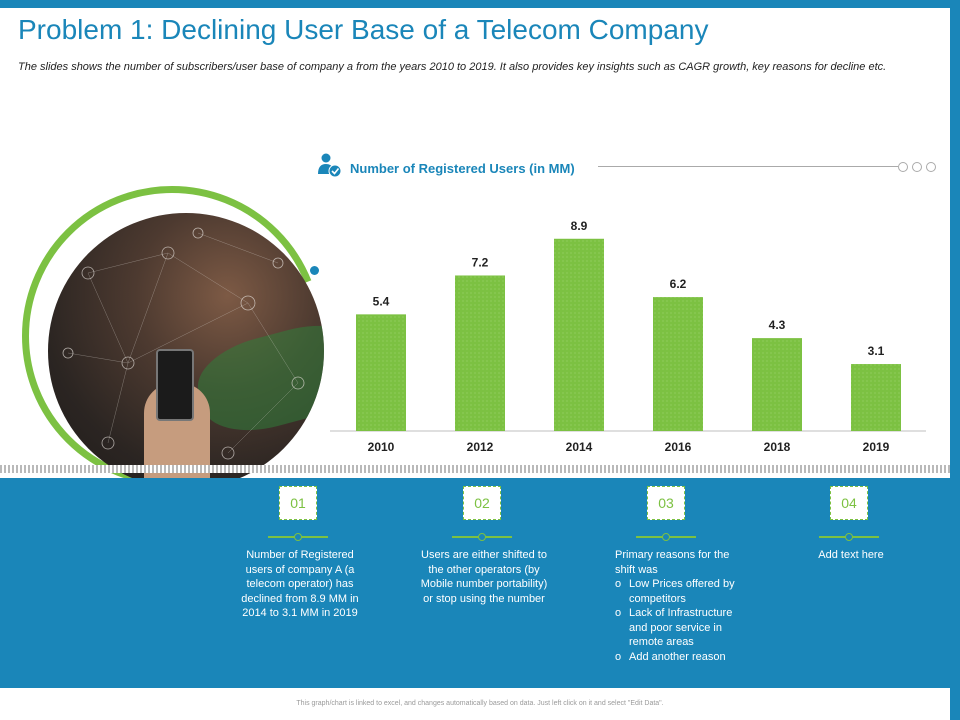 The height and width of the screenshot is (720, 960). I want to click on right-accent-bar, so click(955, 360).